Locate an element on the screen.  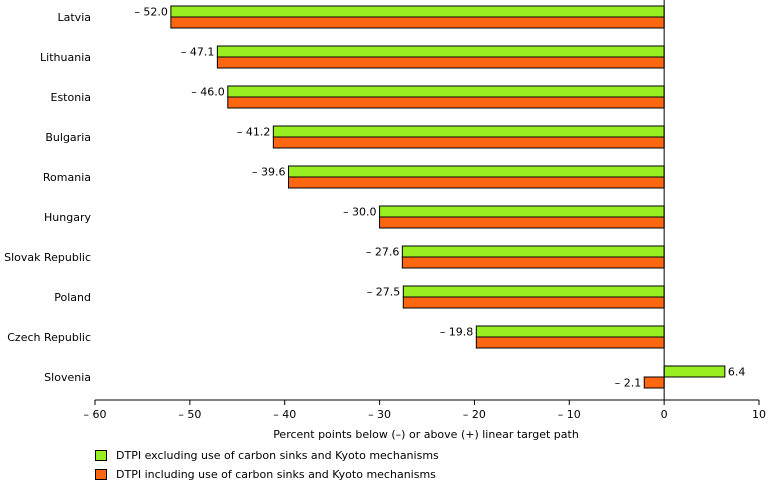
legend-swatch-green is located at coordinates (101, 455).